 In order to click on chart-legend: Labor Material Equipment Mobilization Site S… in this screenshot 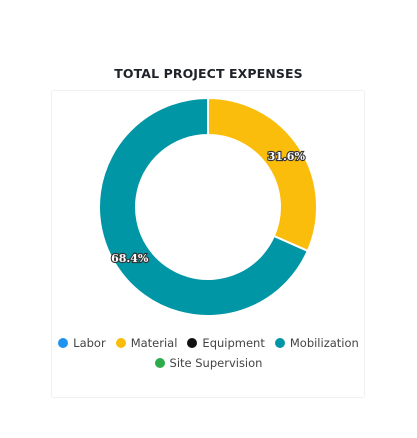, I will do `click(208, 353)`.